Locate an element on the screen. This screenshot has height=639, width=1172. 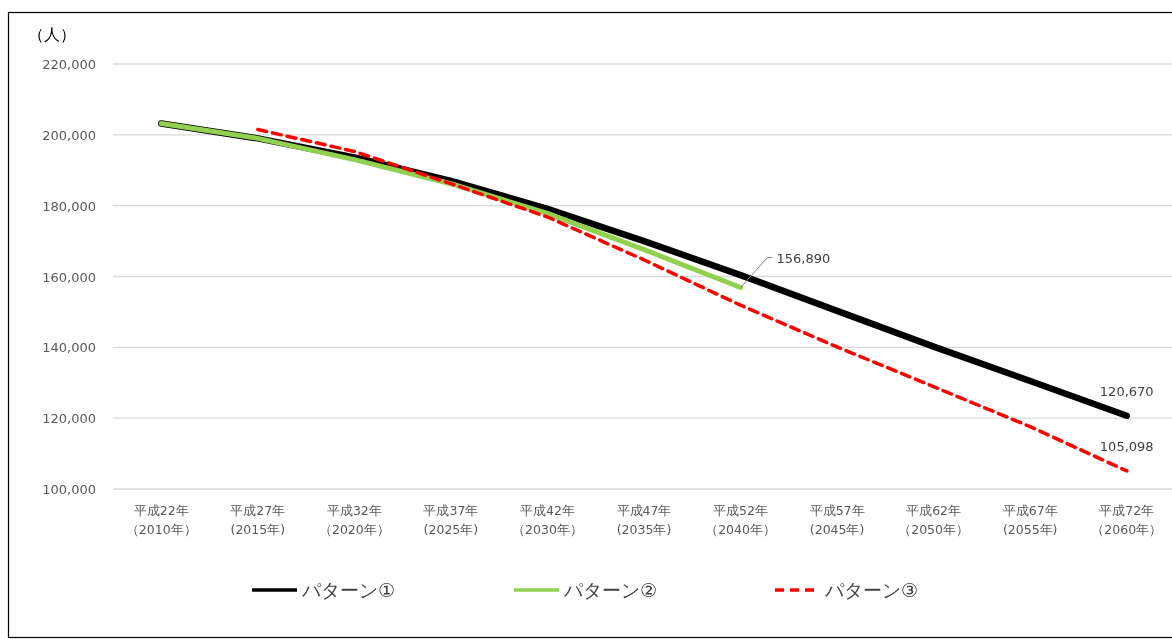
legend-label: パターン③ is located at coordinates (871, 590).